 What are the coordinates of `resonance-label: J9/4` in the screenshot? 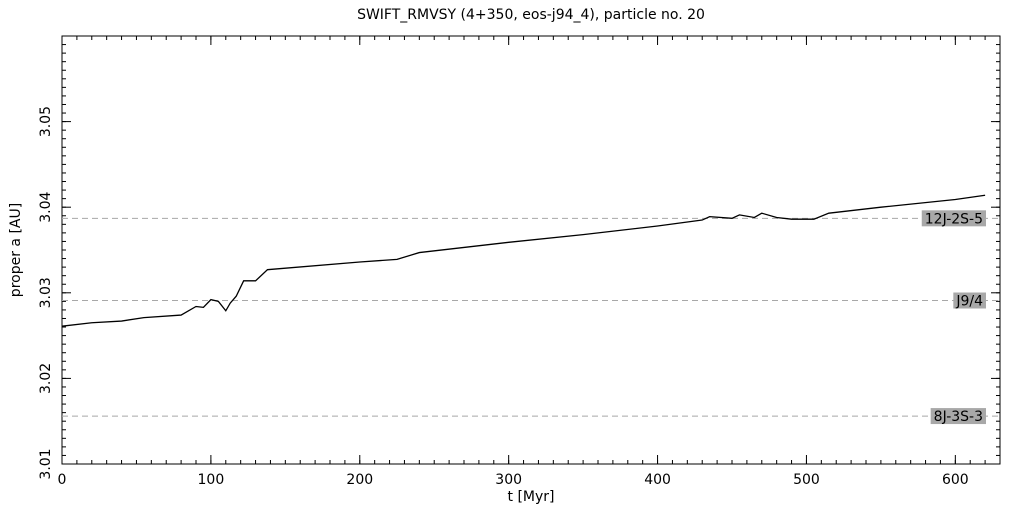 It's located at (969, 302).